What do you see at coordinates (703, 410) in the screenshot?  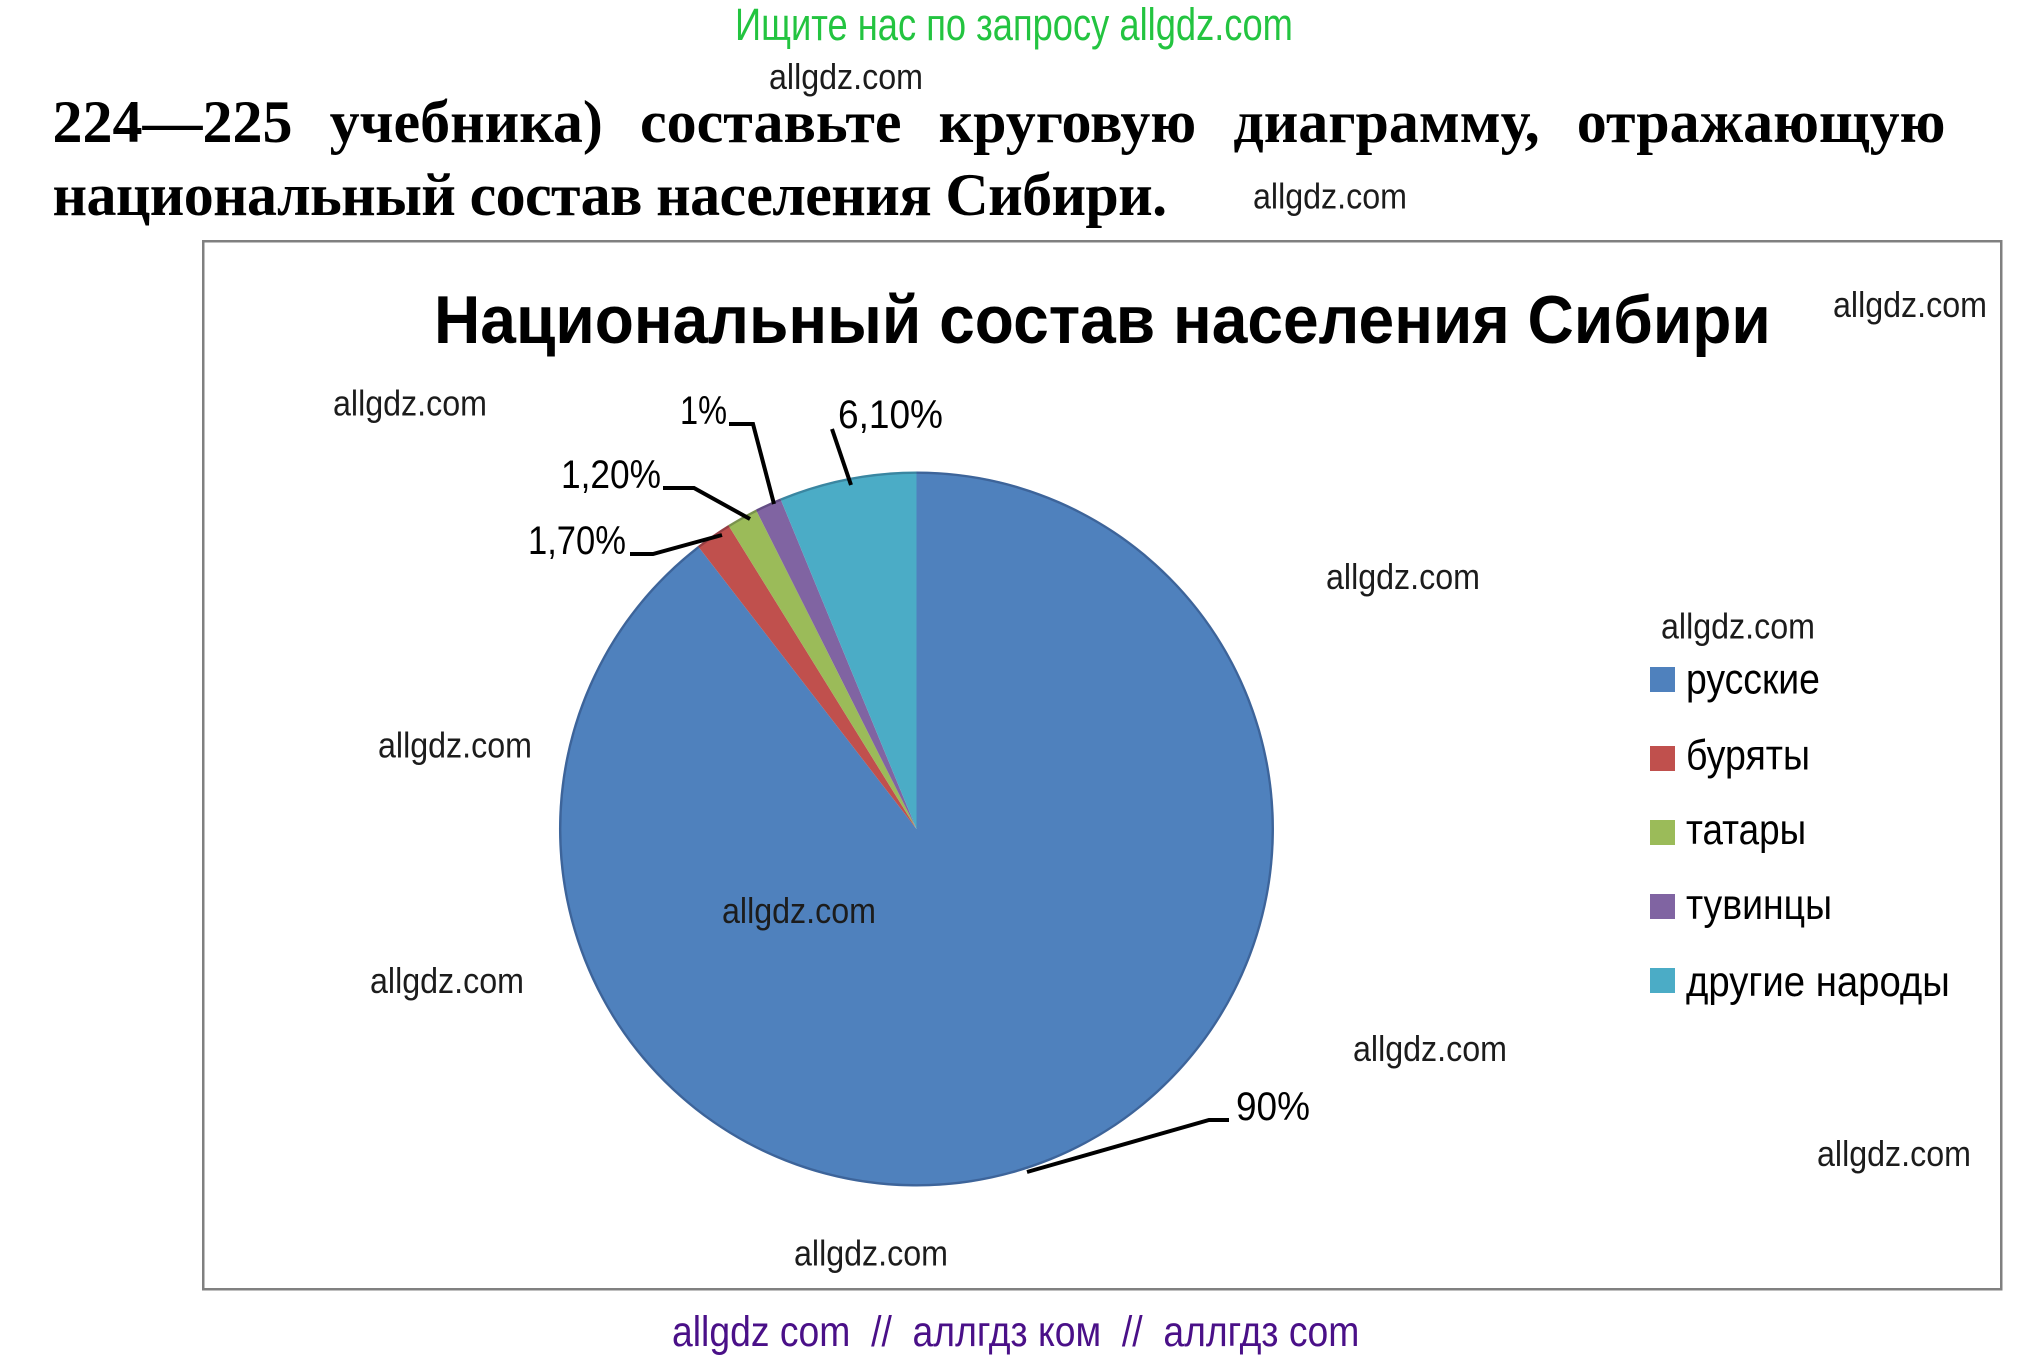 I see `svg-text: 1%` at bounding box center [703, 410].